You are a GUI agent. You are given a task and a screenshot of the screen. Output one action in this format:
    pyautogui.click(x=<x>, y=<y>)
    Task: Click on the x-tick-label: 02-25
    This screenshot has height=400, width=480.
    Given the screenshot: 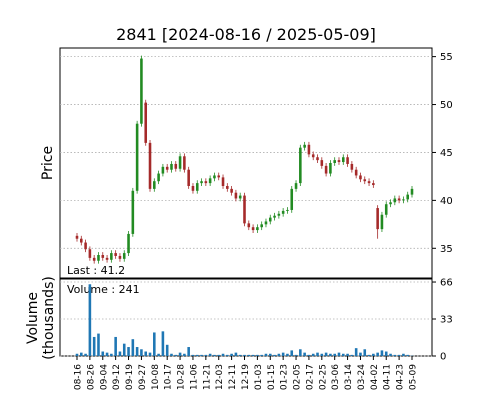 What is the action you would take?
    pyautogui.click(x=323, y=377)
    